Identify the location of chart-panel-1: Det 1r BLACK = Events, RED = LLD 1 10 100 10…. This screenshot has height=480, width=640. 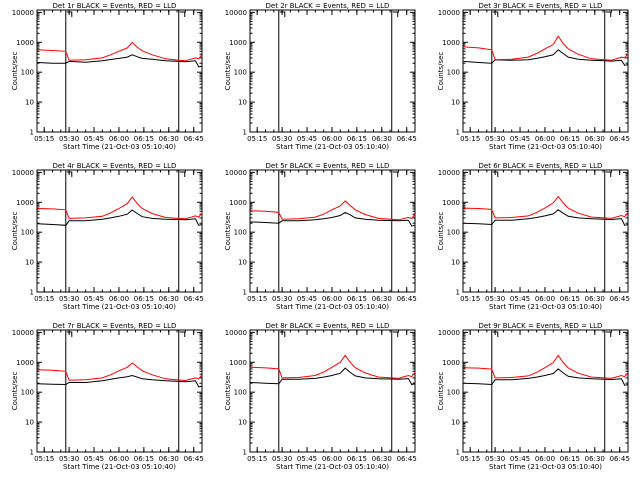
(107, 76).